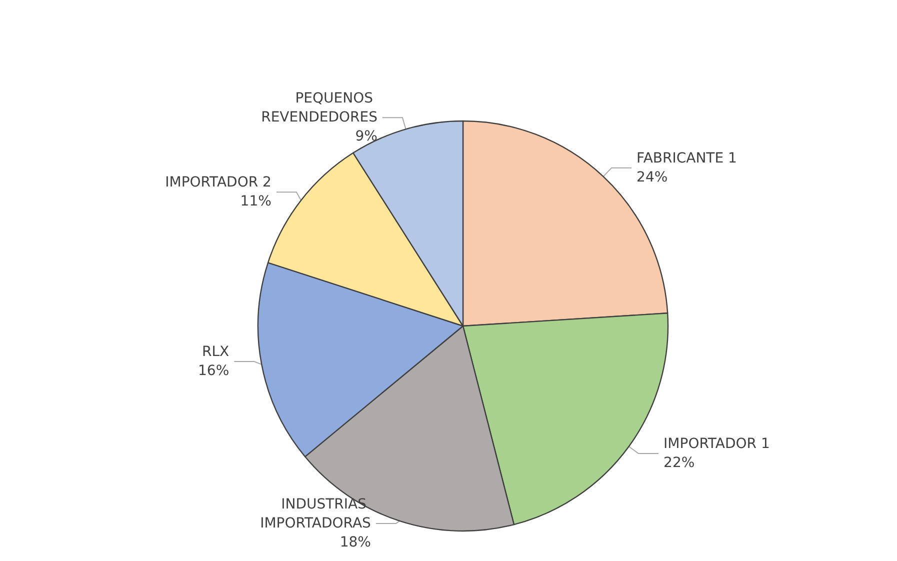 The image size is (897, 561). What do you see at coordinates (214, 371) in the screenshot?
I see `data-label: 16%` at bounding box center [214, 371].